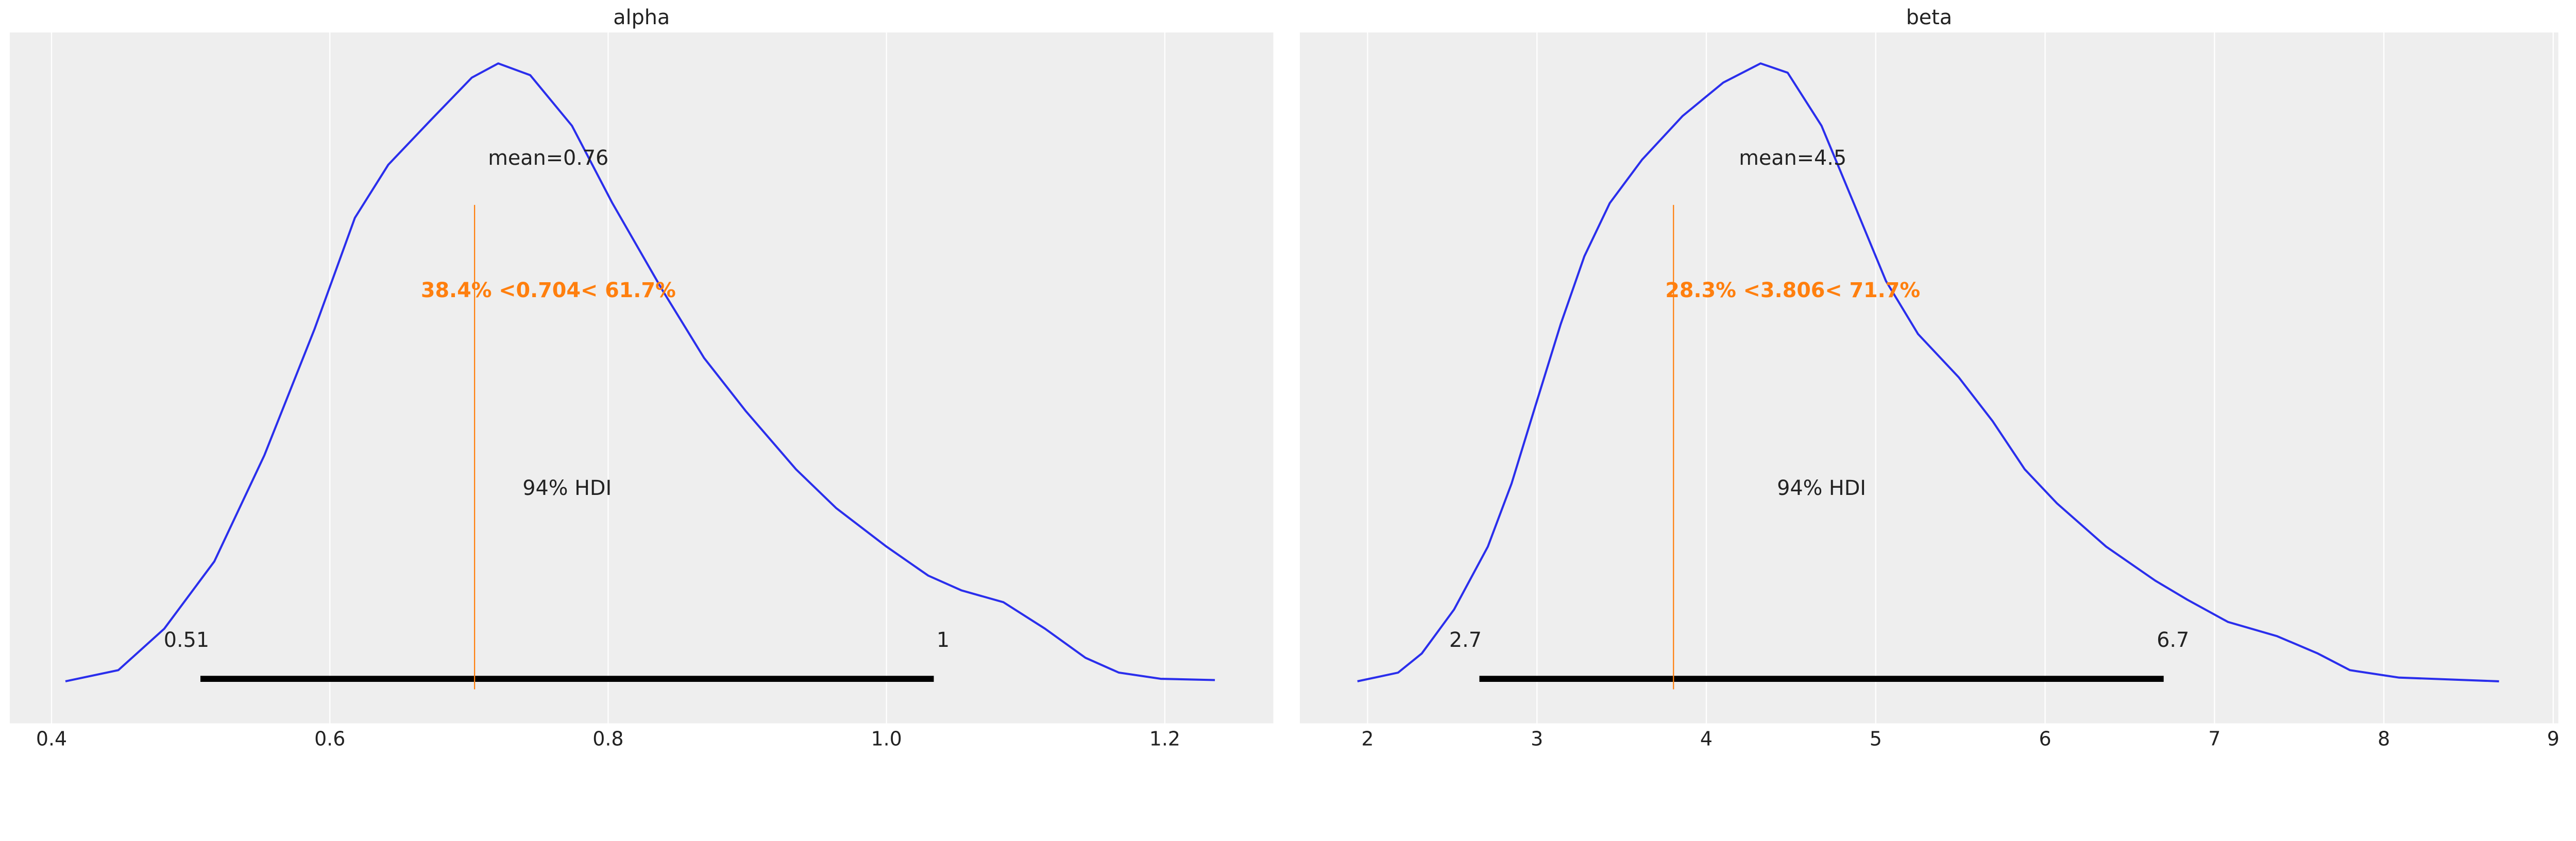  What do you see at coordinates (2173, 640) in the screenshot?
I see `hdi-high-label: 6.7` at bounding box center [2173, 640].